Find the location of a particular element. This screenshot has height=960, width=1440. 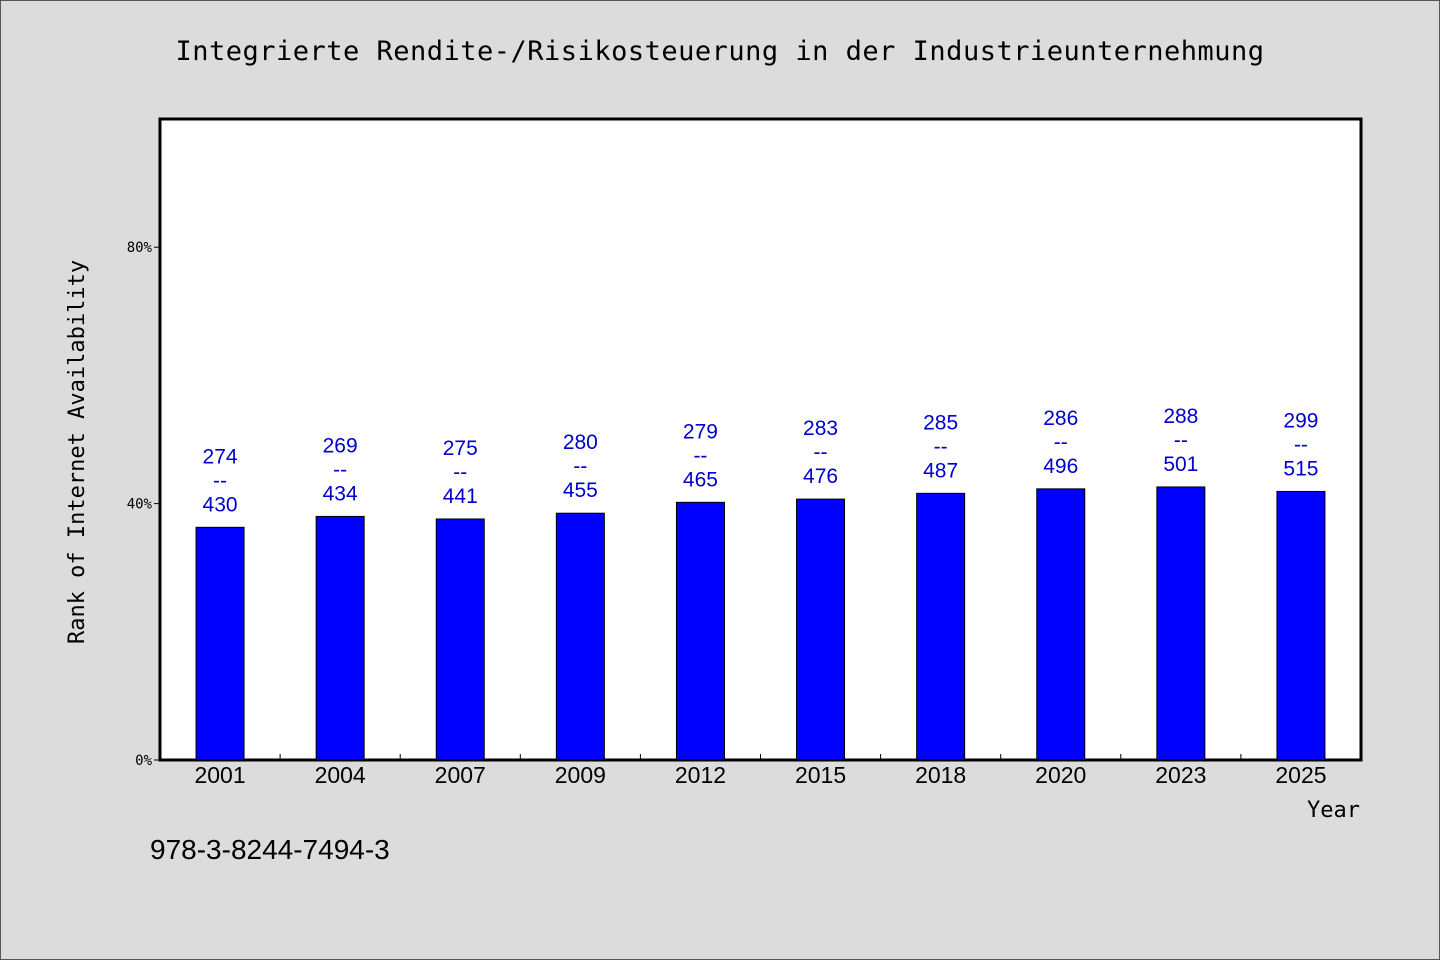

bar-2009 is located at coordinates (580, 636).